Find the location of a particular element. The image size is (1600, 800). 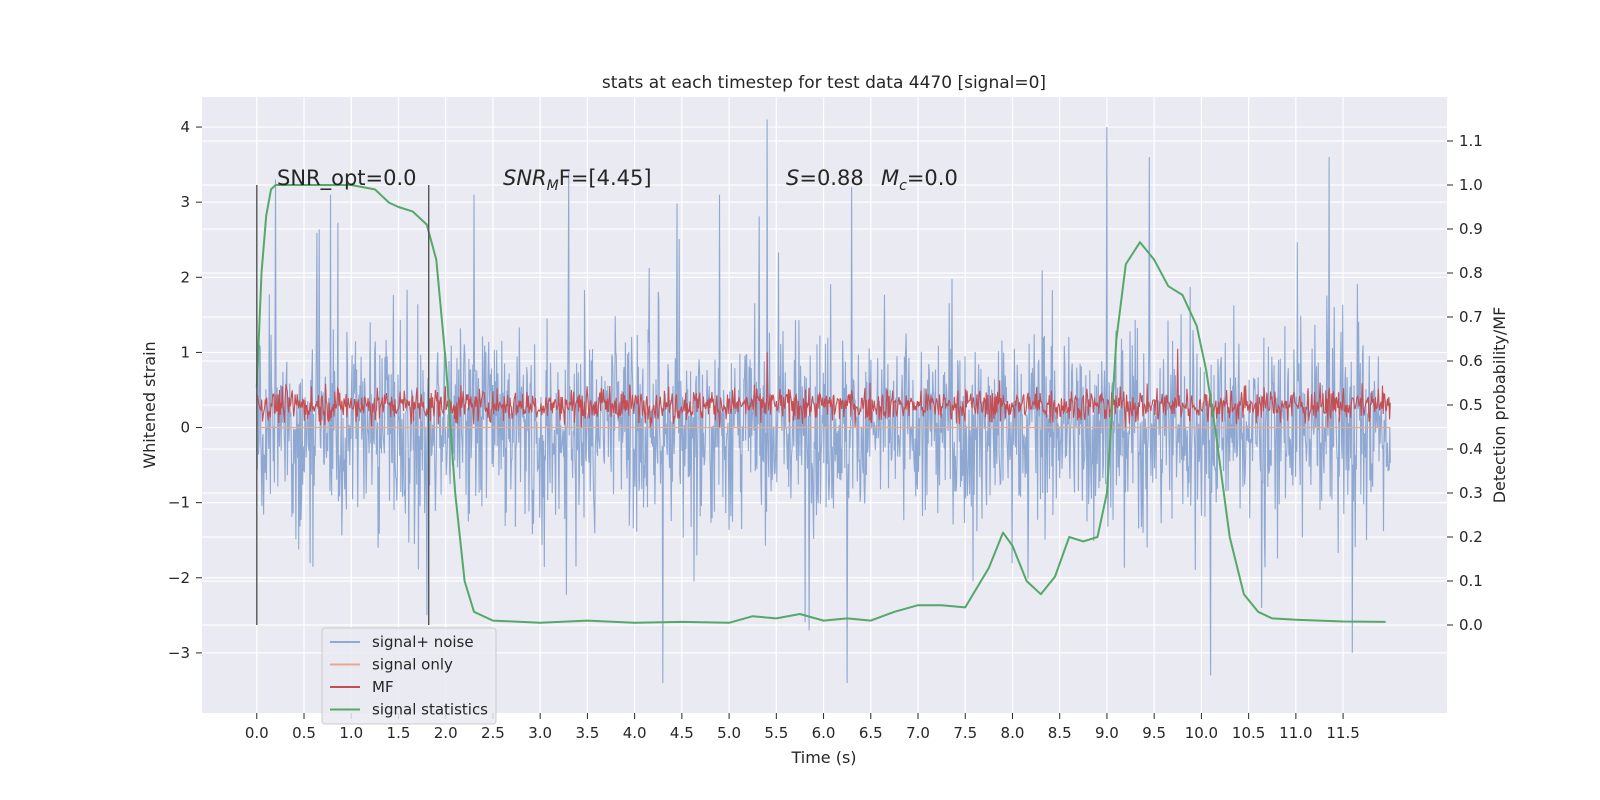

y-axis-left: 4 3 2 1 0 −1 −2 −3 is located at coordinates (185, 390).